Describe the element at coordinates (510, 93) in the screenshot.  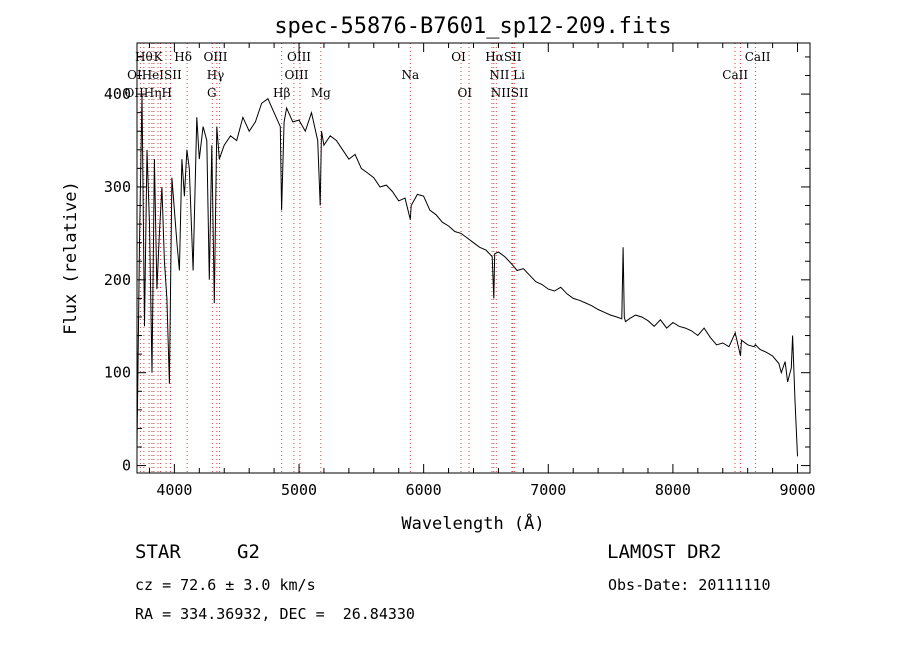
I see `line-label: NIISII` at that location.